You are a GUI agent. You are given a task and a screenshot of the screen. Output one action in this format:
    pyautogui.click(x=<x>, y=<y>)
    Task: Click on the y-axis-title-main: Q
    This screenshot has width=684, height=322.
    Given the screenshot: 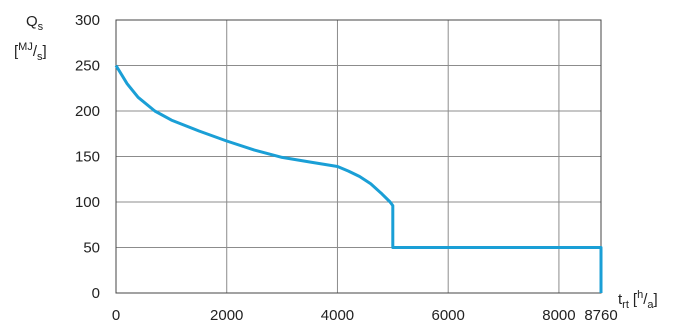 What is the action you would take?
    pyautogui.click(x=32, y=21)
    